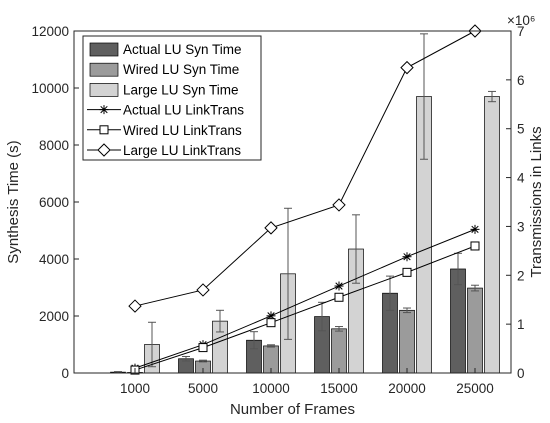 The image size is (550, 423). I want to click on right-tick-label: 5, so click(521, 129).